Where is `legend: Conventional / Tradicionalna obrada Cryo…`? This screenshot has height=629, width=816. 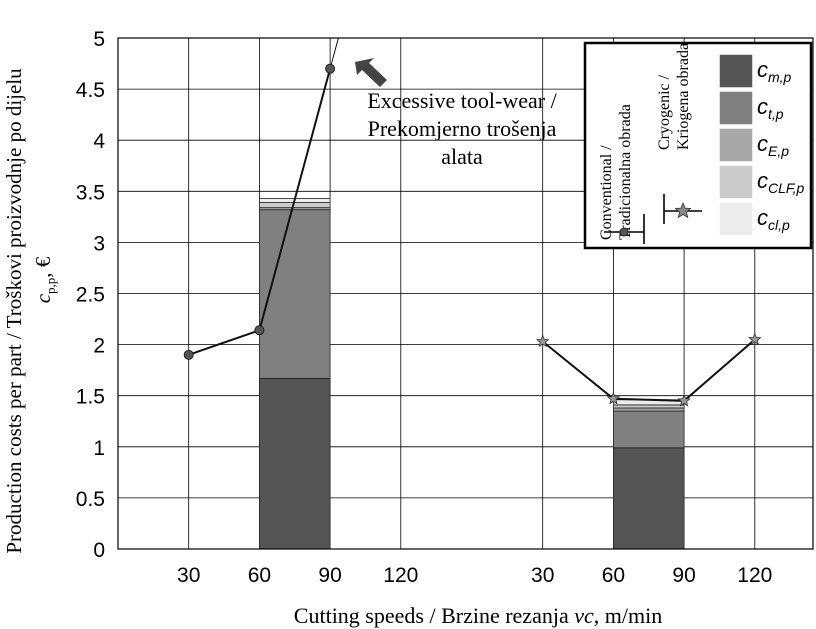
legend: Conventional / Tradicionalna obrada Cryo… is located at coordinates (698, 145).